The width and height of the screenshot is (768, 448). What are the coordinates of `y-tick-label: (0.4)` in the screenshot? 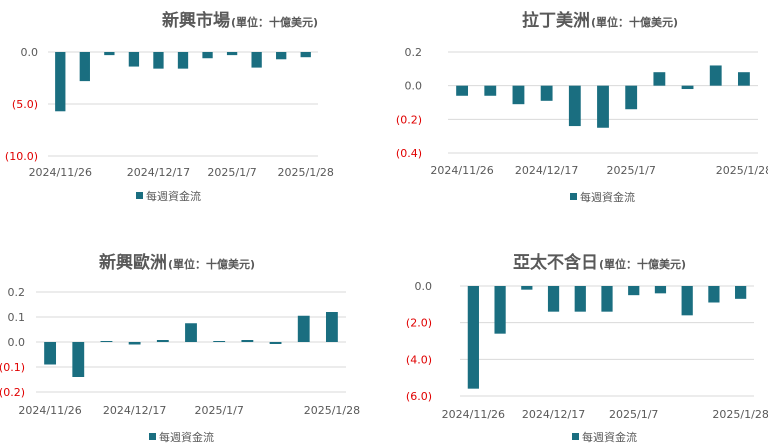 It's located at (409, 153).